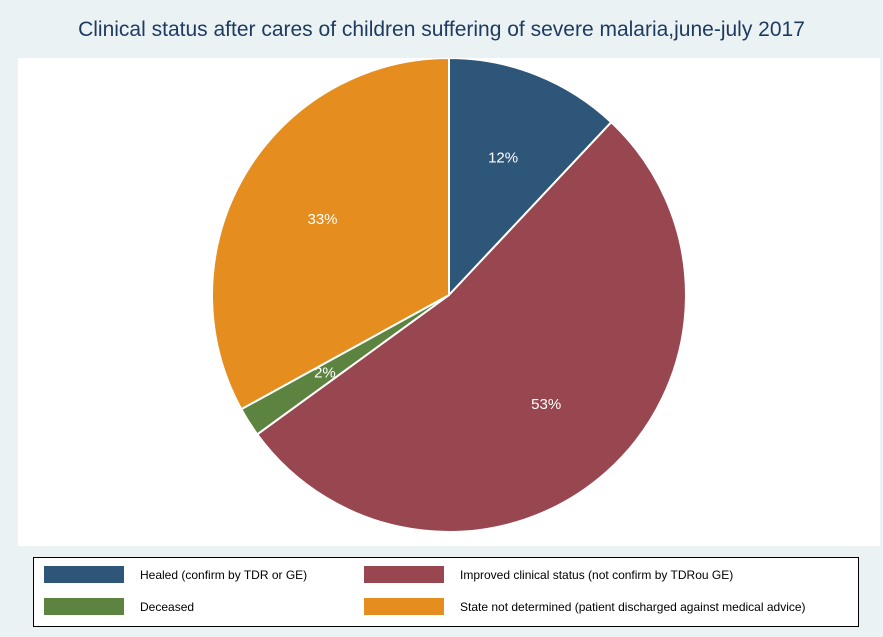  Describe the element at coordinates (404, 606) in the screenshot. I see `legend-swatch-not-determined` at that location.